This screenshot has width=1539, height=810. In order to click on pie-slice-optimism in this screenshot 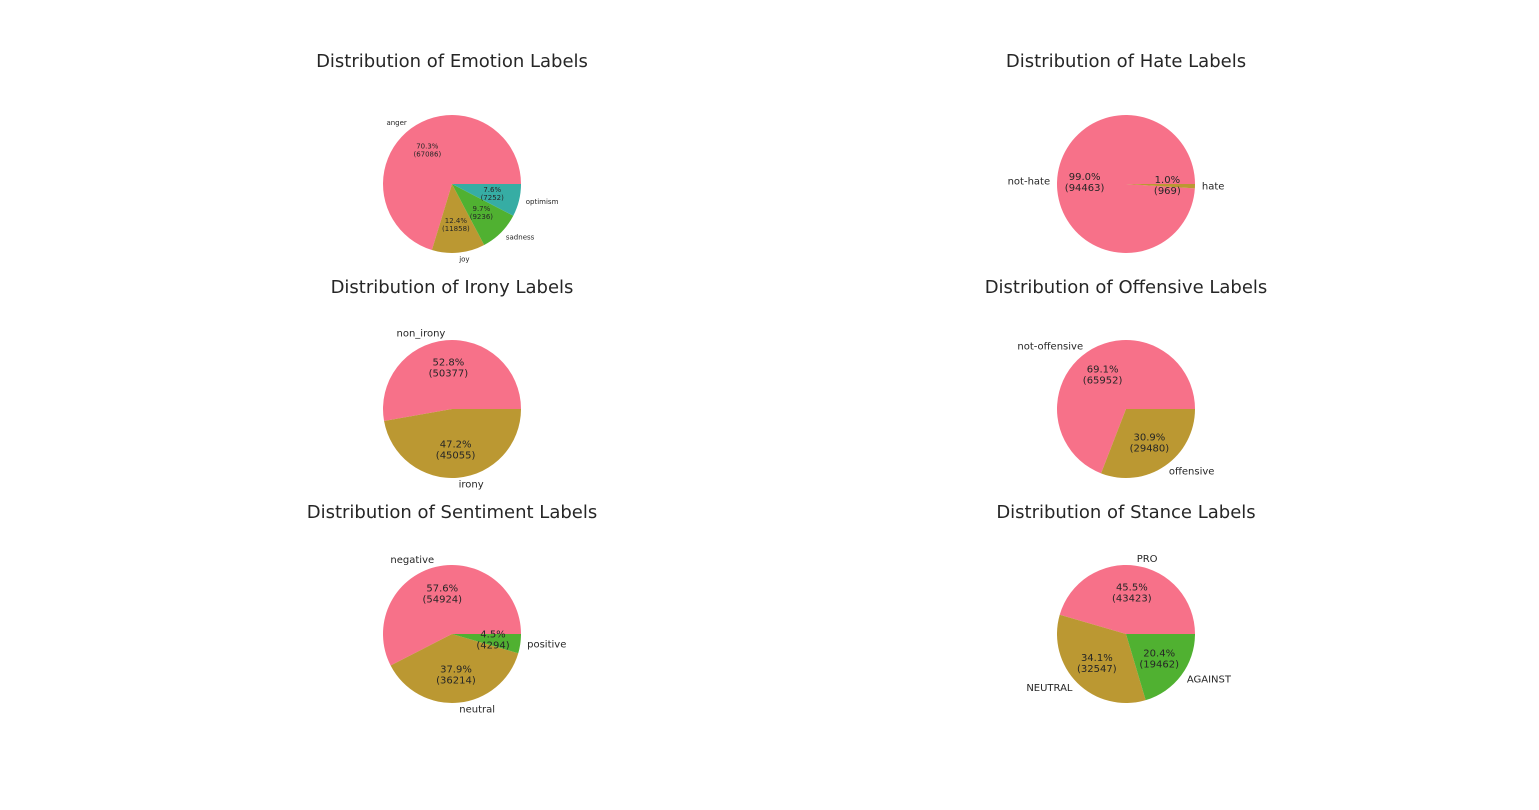, I will do `click(486, 200)`.